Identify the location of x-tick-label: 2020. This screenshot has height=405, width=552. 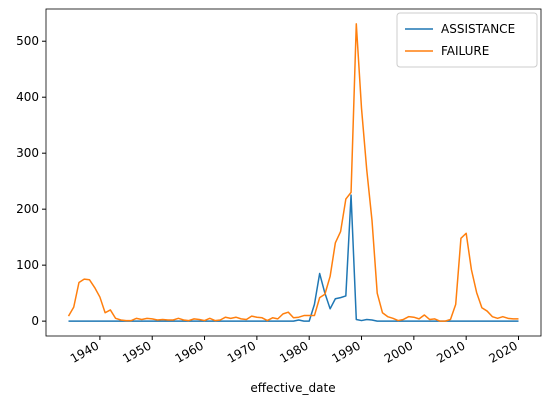
(503, 351).